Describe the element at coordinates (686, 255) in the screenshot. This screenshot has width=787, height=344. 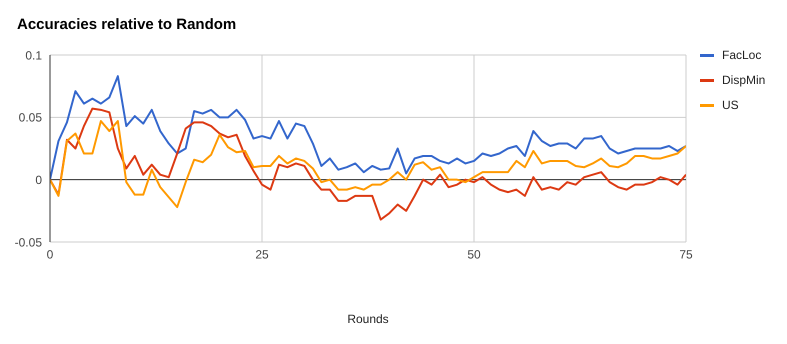
I see `x-tick-label: 75` at that location.